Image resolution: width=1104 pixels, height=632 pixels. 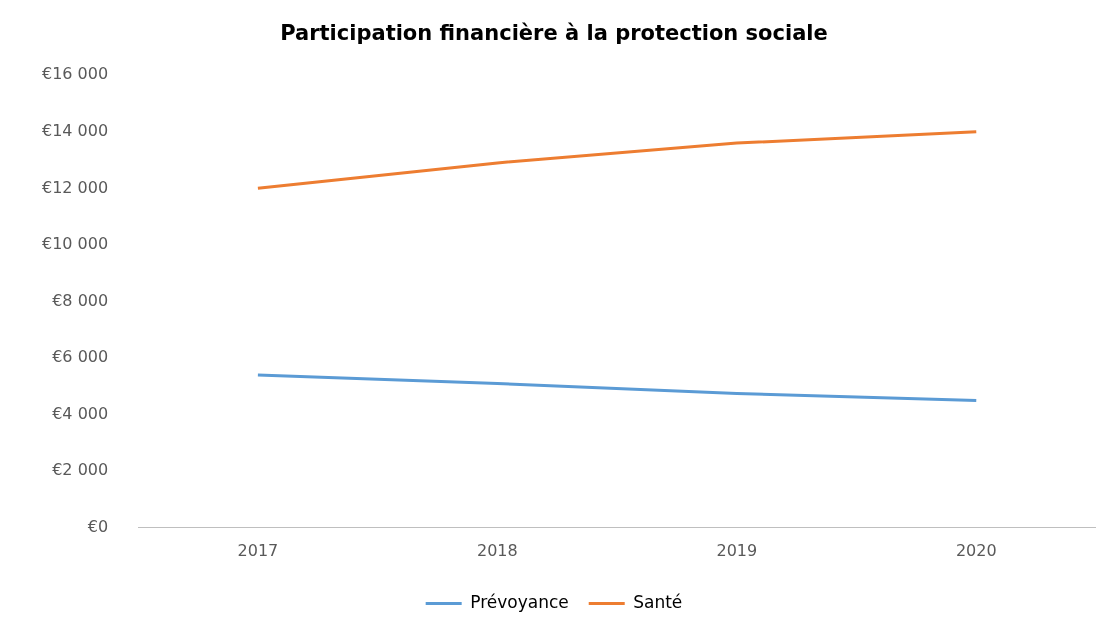 I want to click on y-tick-label: €12 000, so click(x=75, y=187).